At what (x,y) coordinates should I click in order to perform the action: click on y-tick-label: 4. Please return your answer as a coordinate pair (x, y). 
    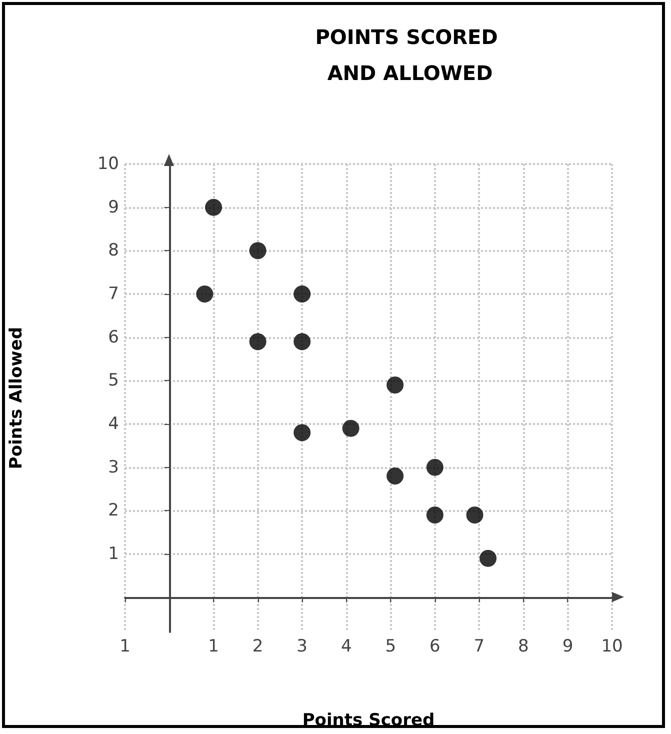
    Looking at the image, I should click on (113, 424).